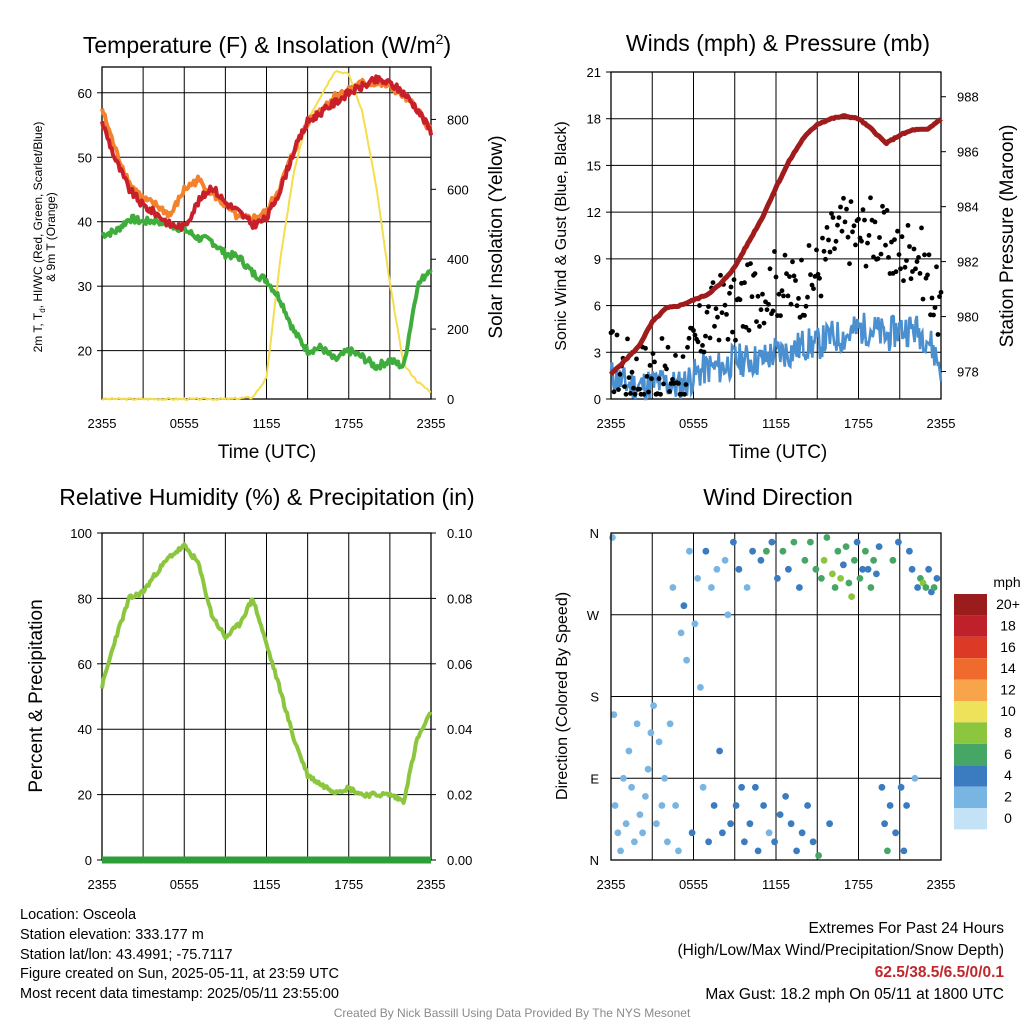  What do you see at coordinates (968, 152) in the screenshot?
I see `wind-right-tick: 986` at bounding box center [968, 152].